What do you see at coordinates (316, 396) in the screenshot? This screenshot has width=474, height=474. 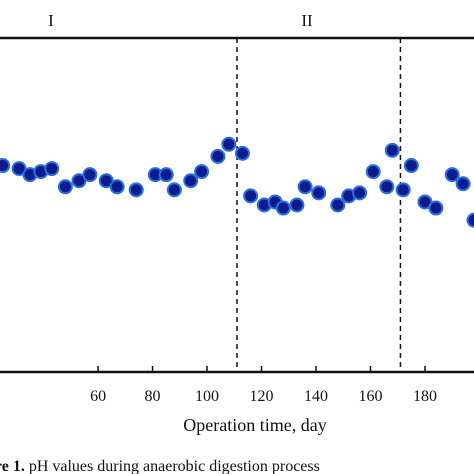 I see `x-tick-label: 140` at bounding box center [316, 396].